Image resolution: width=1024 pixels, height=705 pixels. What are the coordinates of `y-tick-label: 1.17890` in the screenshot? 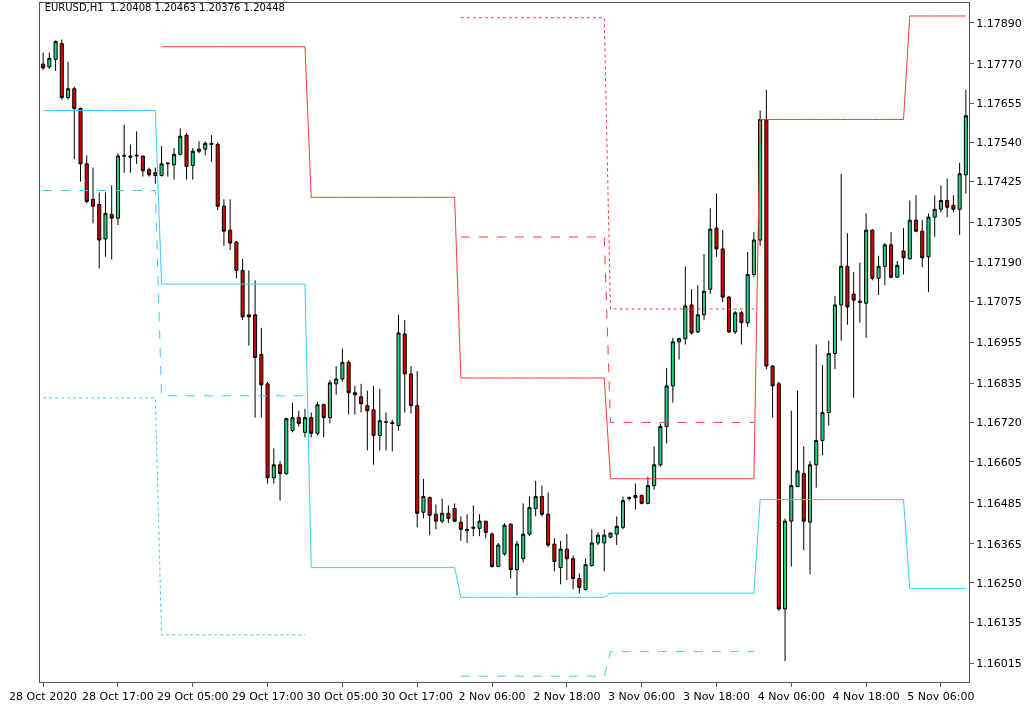 It's located at (999, 23).